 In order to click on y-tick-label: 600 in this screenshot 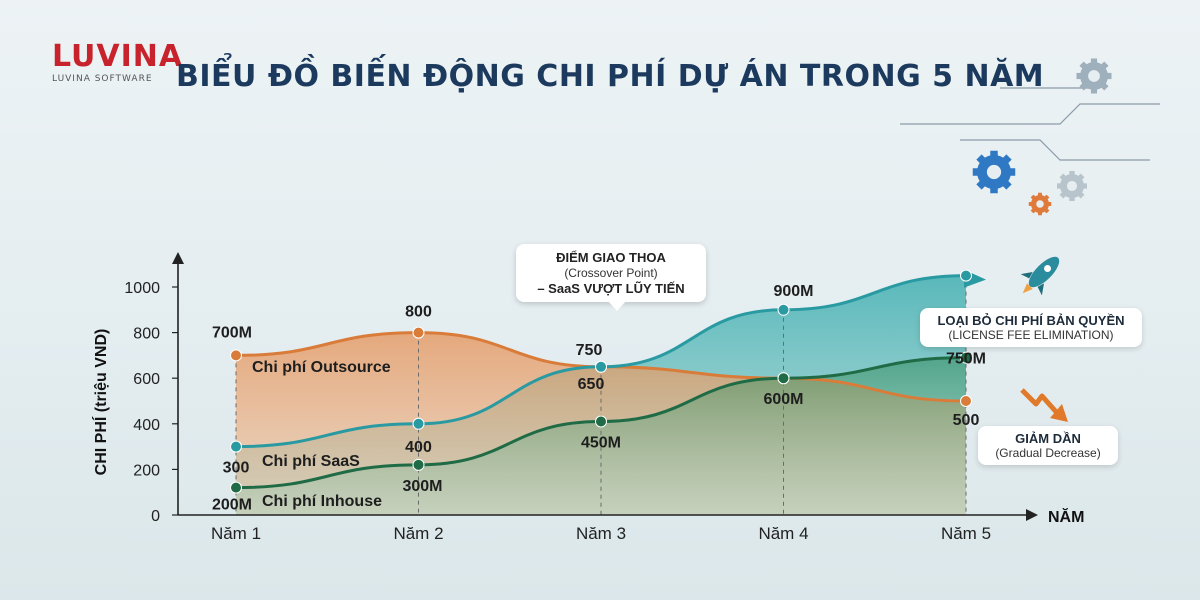, I will do `click(146, 379)`.